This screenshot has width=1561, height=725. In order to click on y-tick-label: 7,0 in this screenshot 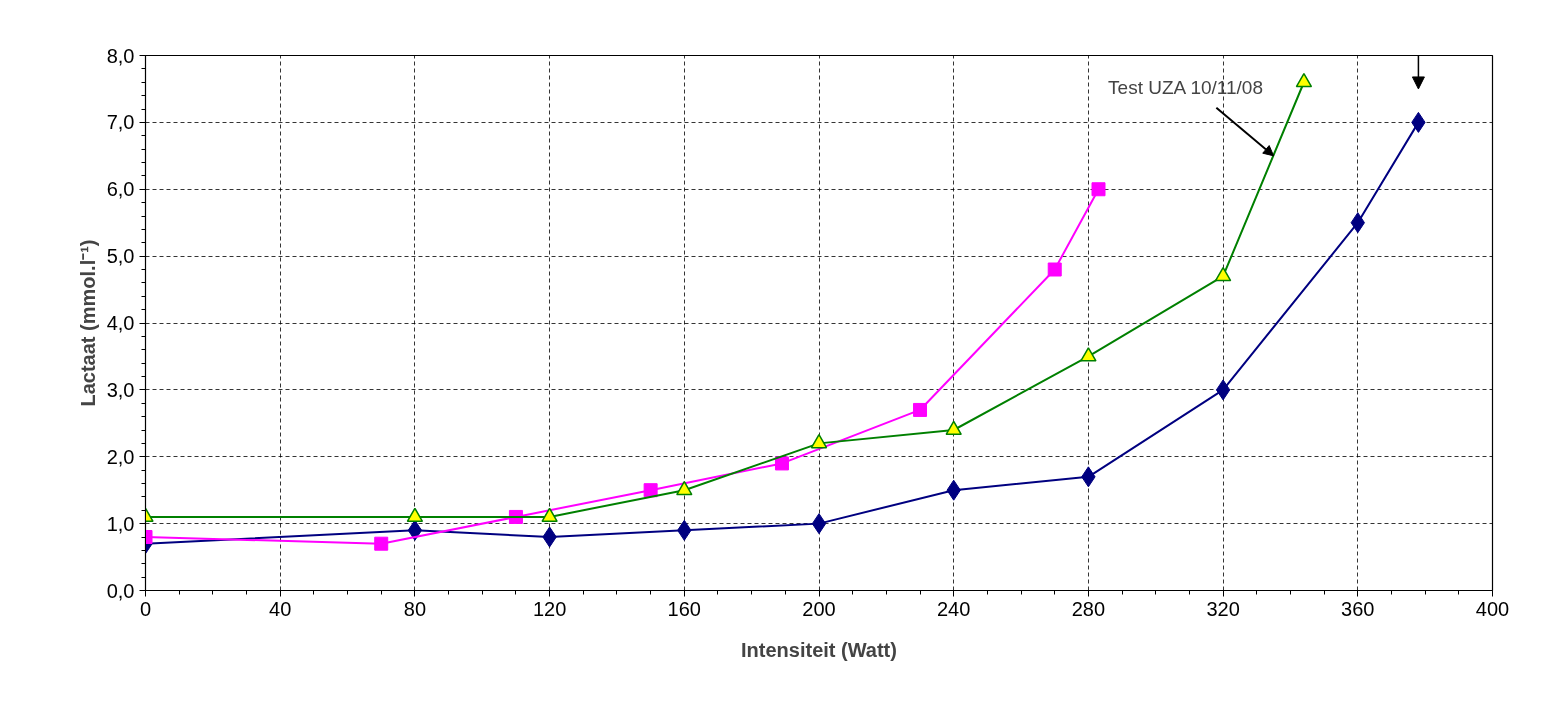, I will do `click(120, 122)`.